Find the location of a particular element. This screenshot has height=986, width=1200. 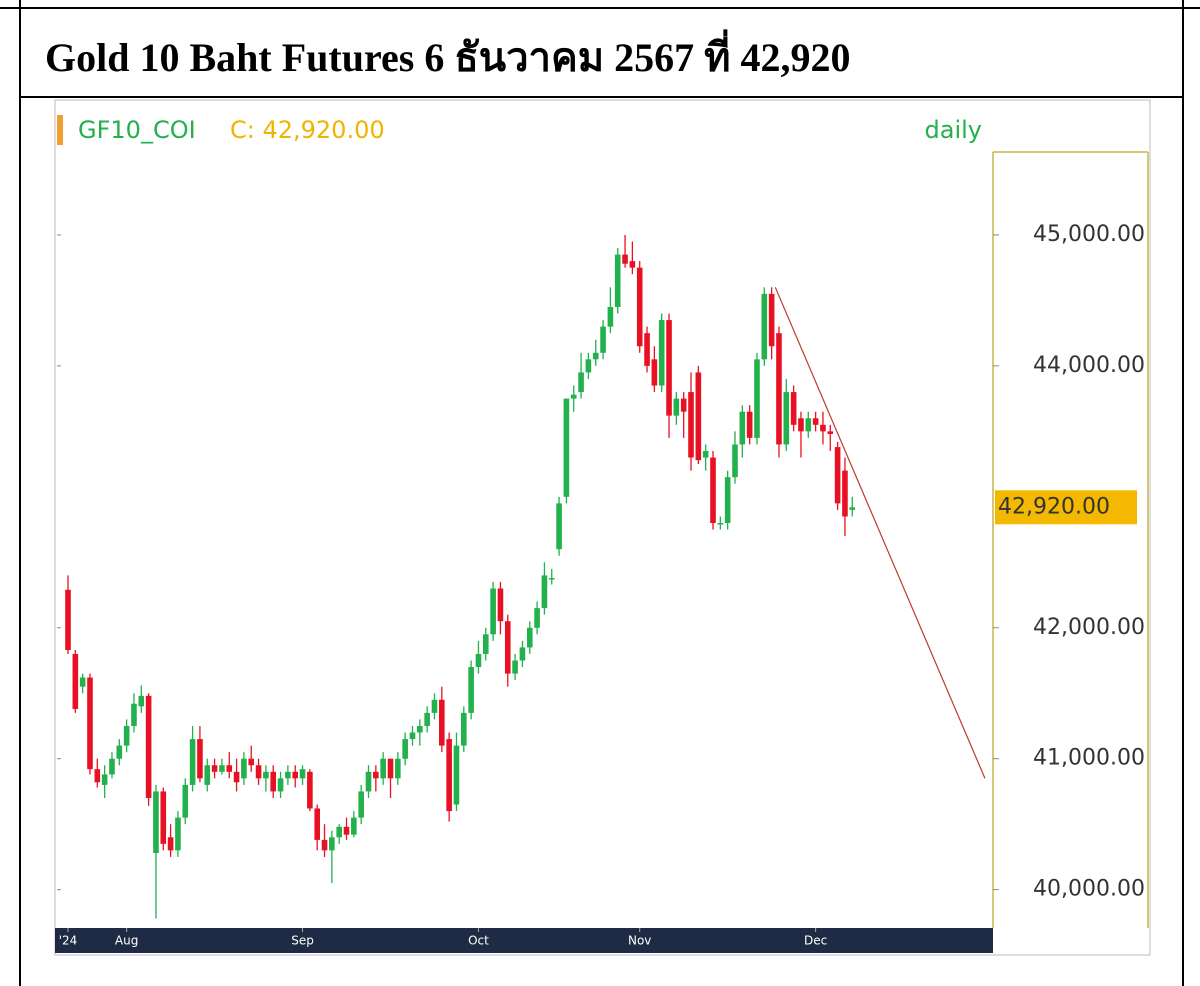

x-tick-label: Oct is located at coordinates (478, 941).